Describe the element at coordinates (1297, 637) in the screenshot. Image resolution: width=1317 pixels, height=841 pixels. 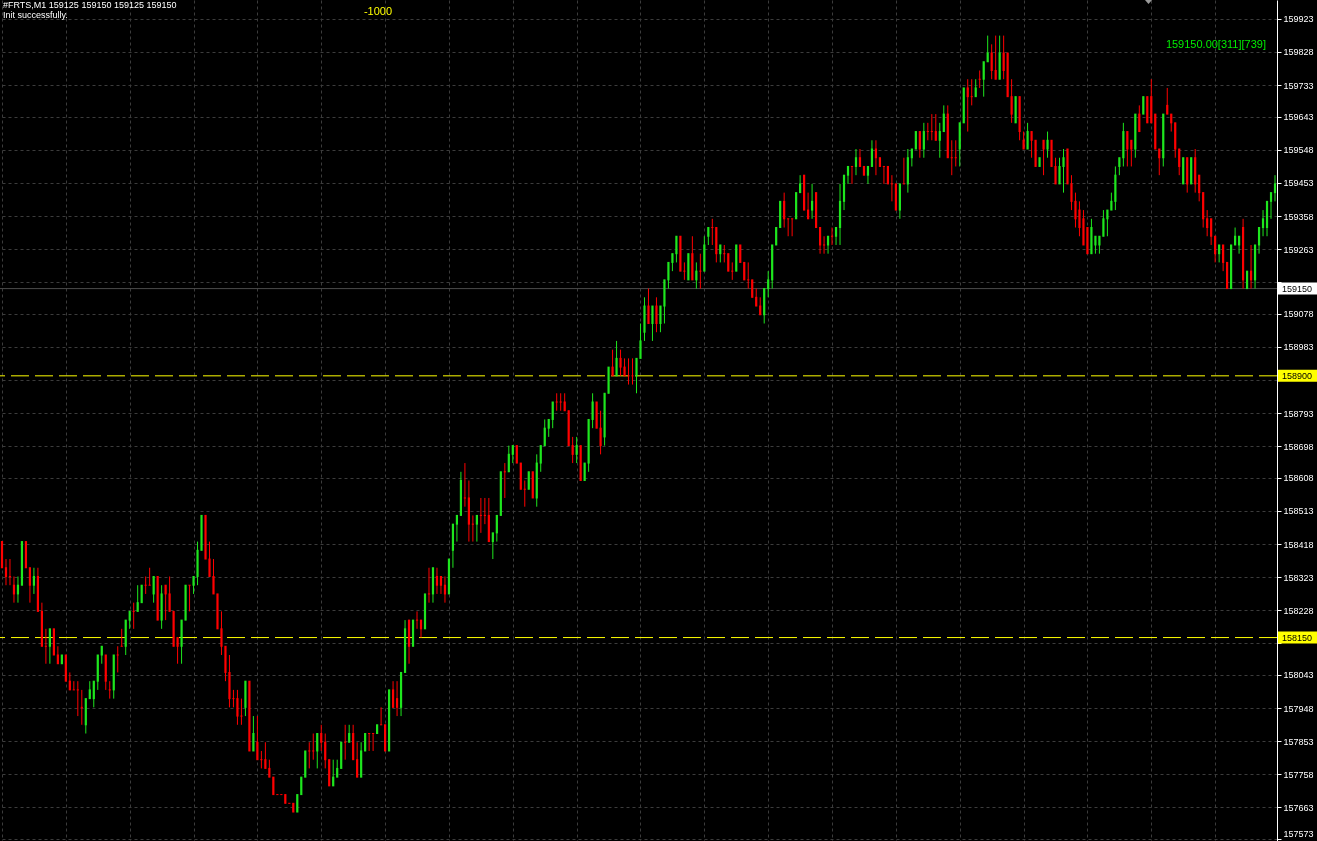
I see `ref-line-label: 158150` at that location.